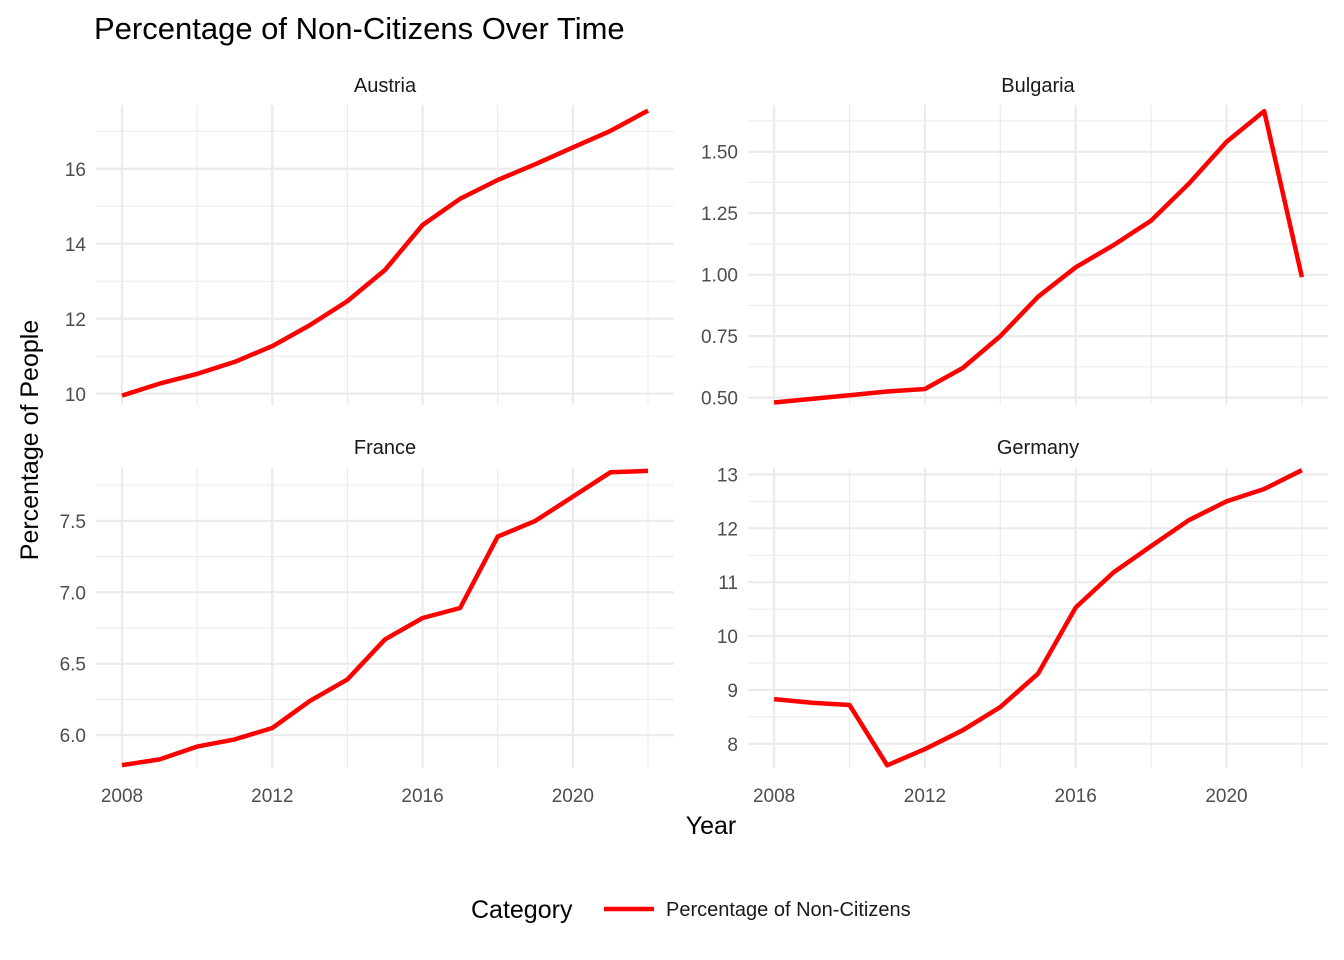  What do you see at coordinates (30, 440) in the screenshot?
I see `y-axis-title: Percentage of People` at bounding box center [30, 440].